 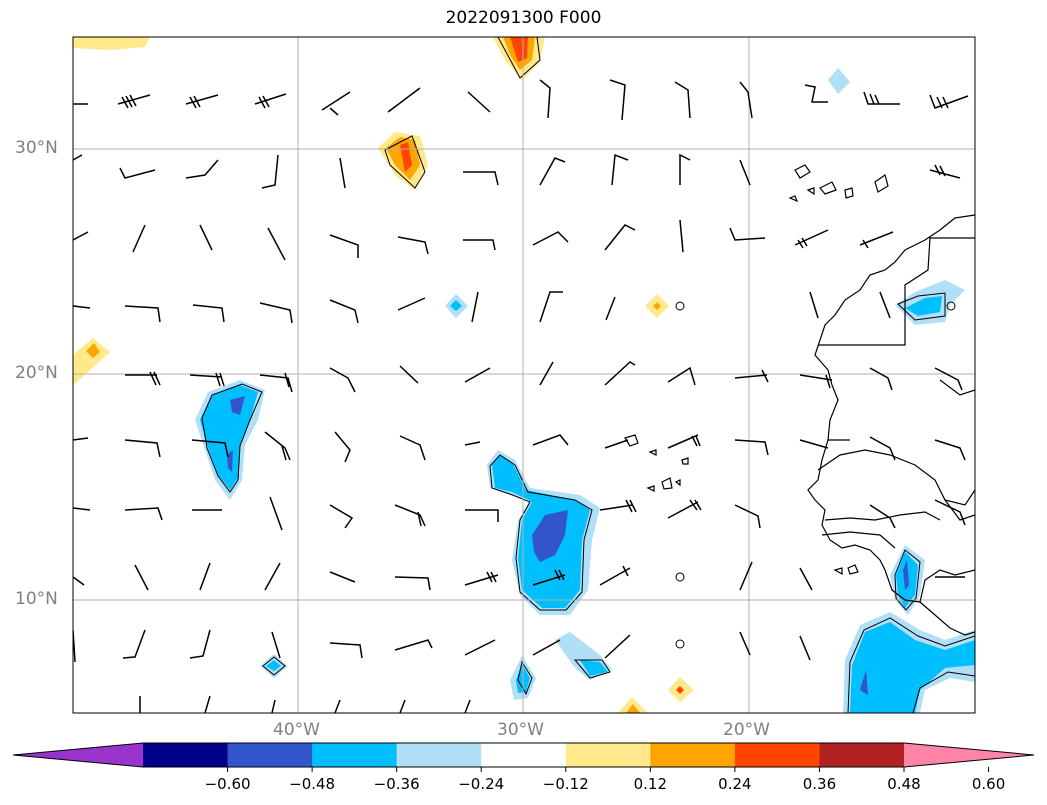 What do you see at coordinates (566, 784) in the screenshot?
I see `colorbar-tick-label: −0.12` at bounding box center [566, 784].